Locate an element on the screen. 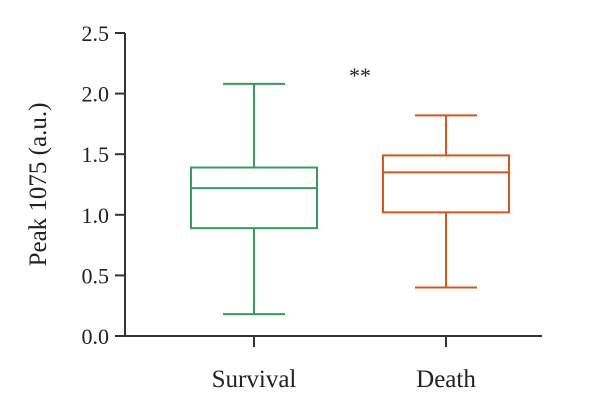 The image size is (600, 409). y-tick-label: 2.5 is located at coordinates (96, 33).